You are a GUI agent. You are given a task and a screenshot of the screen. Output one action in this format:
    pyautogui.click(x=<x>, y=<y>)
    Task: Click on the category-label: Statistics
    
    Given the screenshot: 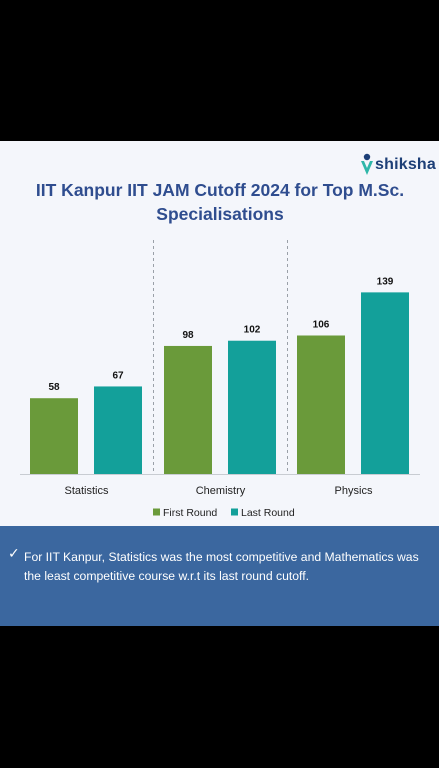 What is the action you would take?
    pyautogui.click(x=86, y=491)
    